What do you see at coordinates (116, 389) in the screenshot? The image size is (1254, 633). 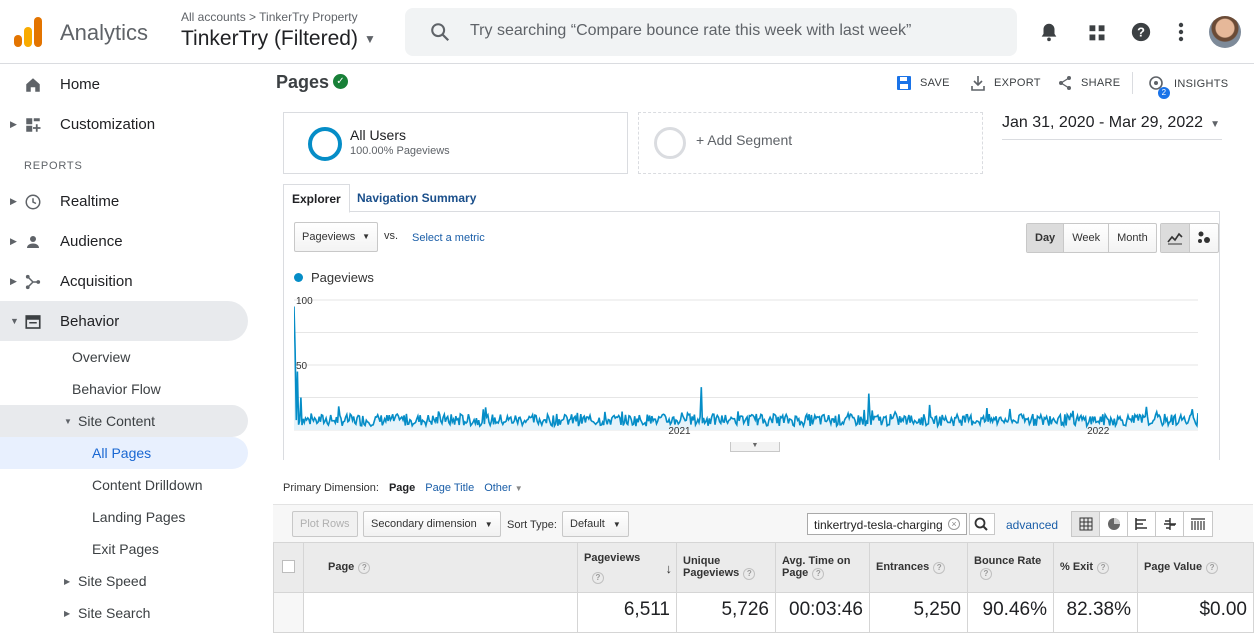 I see `sidebar-subitem-behavior-flow: Behavior Flow` at bounding box center [116, 389].